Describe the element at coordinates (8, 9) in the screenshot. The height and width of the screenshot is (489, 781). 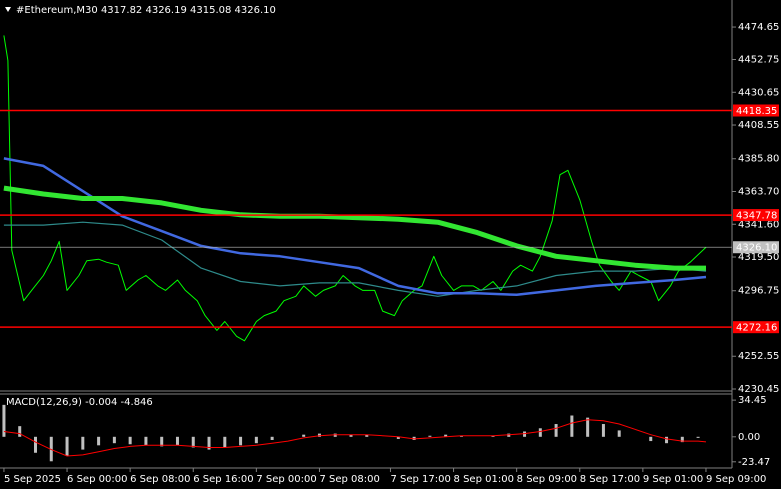
I see `menu-icon` at that location.